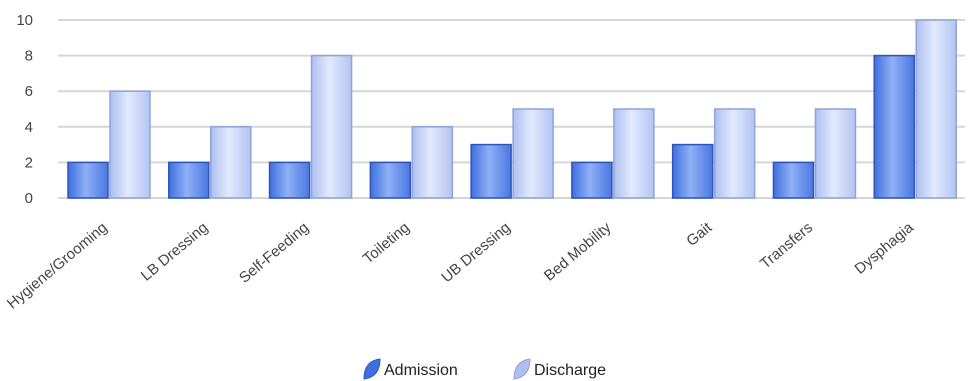  Describe the element at coordinates (786, 245) in the screenshot. I see `x-tick-label: Transfers` at that location.